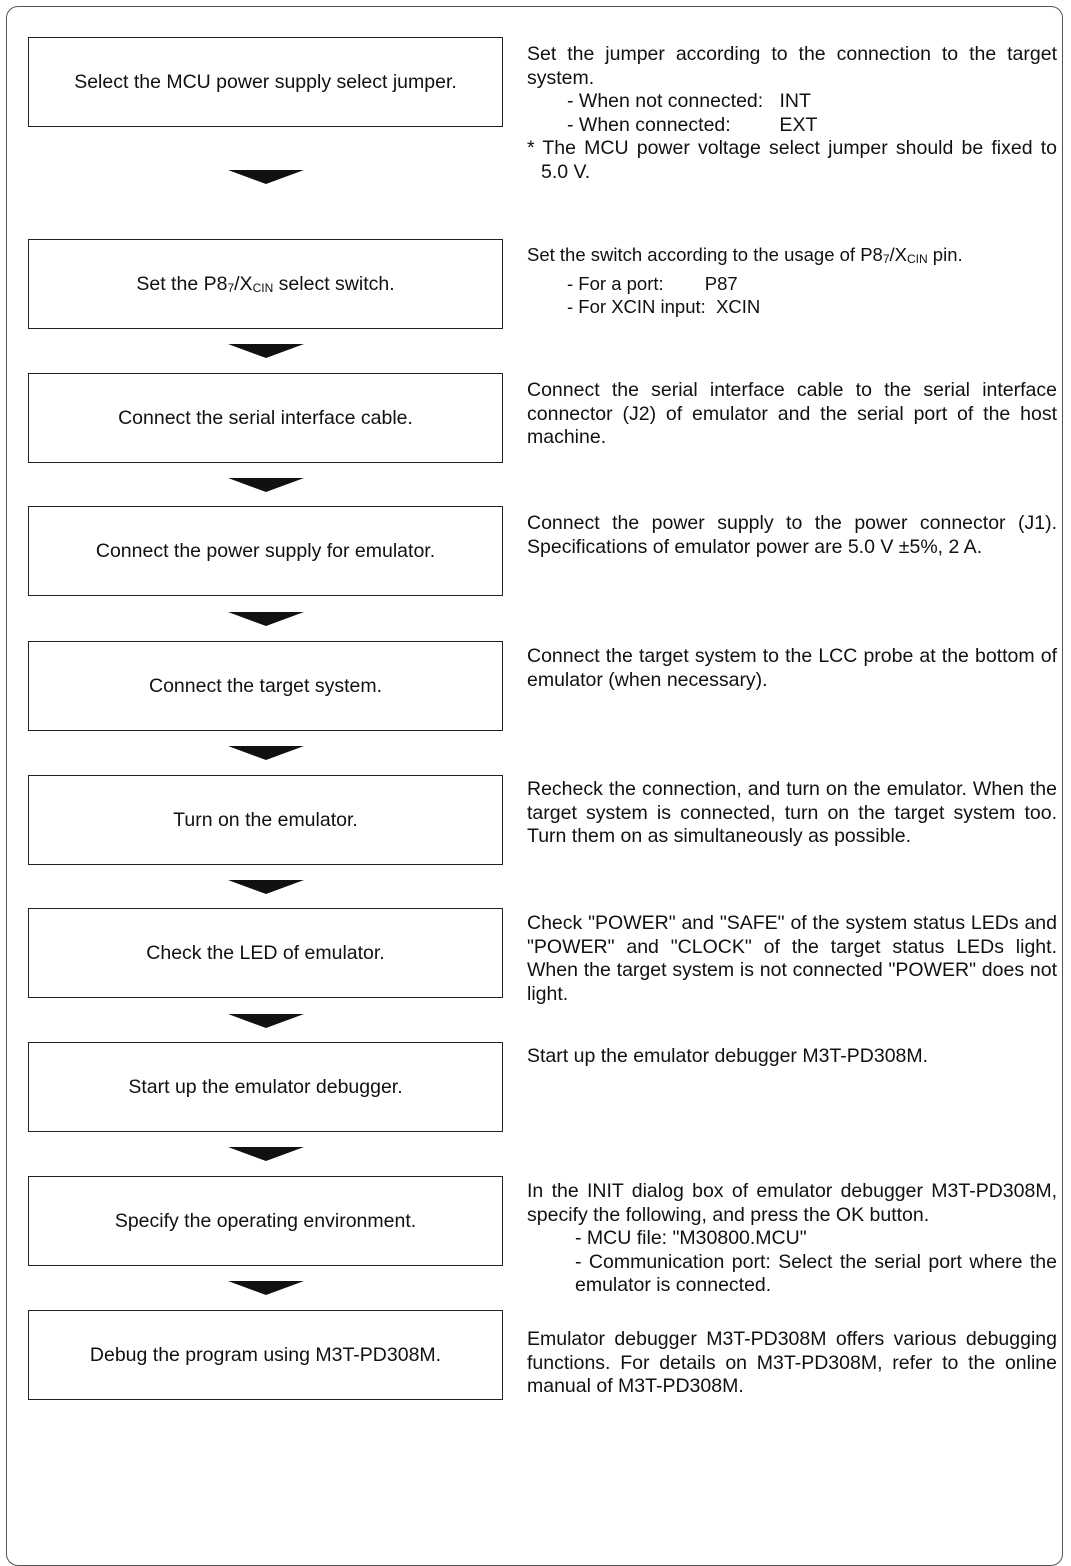 This screenshot has height=1566, width=1071. What do you see at coordinates (265, 418) in the screenshot?
I see `step-box-3: Connect the serial interface cable.` at bounding box center [265, 418].